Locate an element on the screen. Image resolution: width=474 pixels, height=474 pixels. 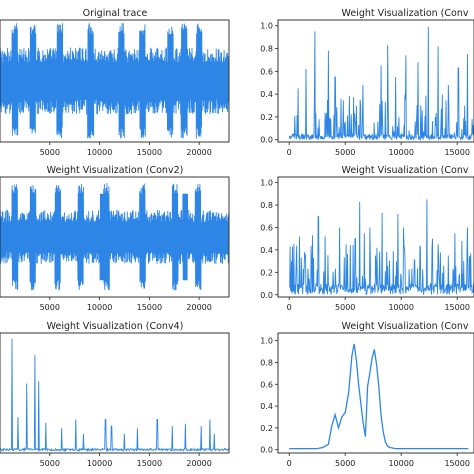
chart-title: Original trace is located at coordinates (115, 13).